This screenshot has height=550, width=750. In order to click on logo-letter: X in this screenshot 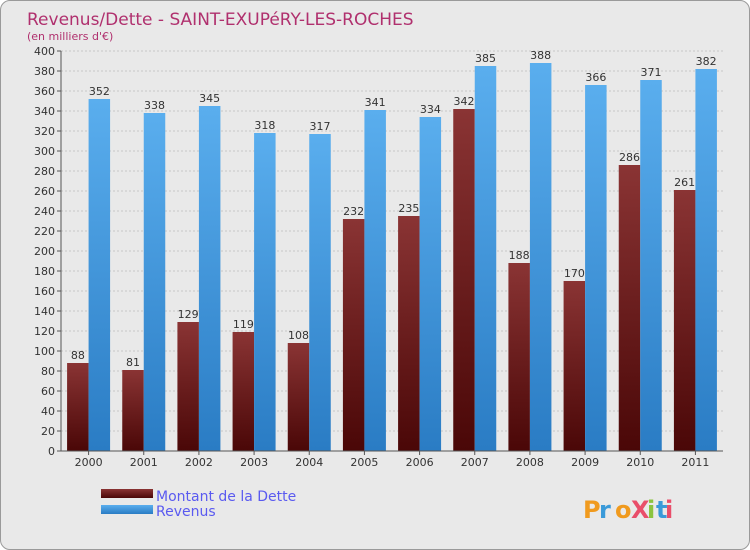, I will do `click(640, 510)`.